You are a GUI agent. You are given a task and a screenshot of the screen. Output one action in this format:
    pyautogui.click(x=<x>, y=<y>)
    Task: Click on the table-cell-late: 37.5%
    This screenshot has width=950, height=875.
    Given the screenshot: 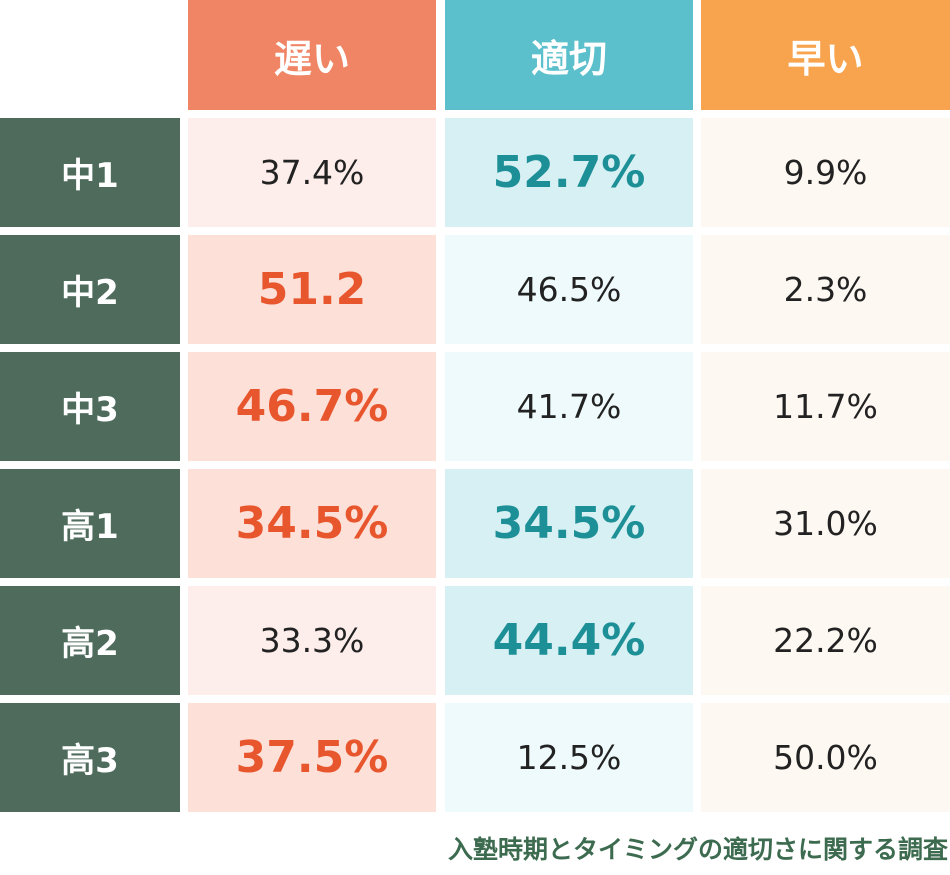 What is the action you would take?
    pyautogui.click(x=312, y=757)
    